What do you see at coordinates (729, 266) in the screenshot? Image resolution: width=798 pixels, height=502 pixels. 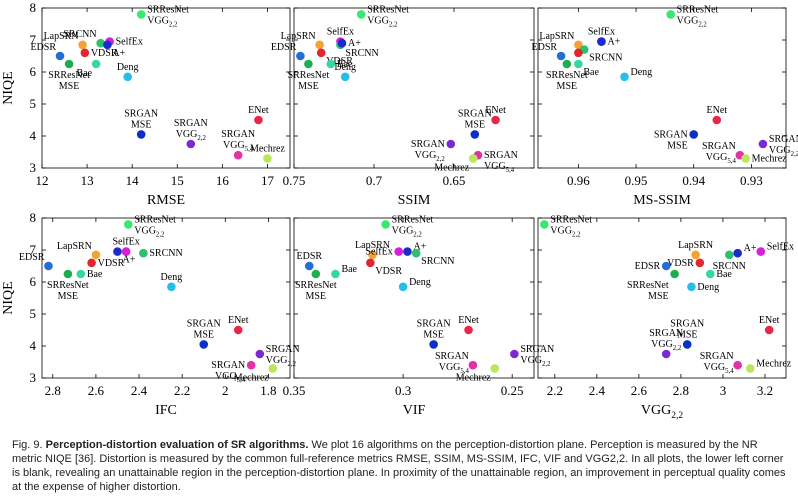 I see `point-label: SRCNN` at bounding box center [729, 266].